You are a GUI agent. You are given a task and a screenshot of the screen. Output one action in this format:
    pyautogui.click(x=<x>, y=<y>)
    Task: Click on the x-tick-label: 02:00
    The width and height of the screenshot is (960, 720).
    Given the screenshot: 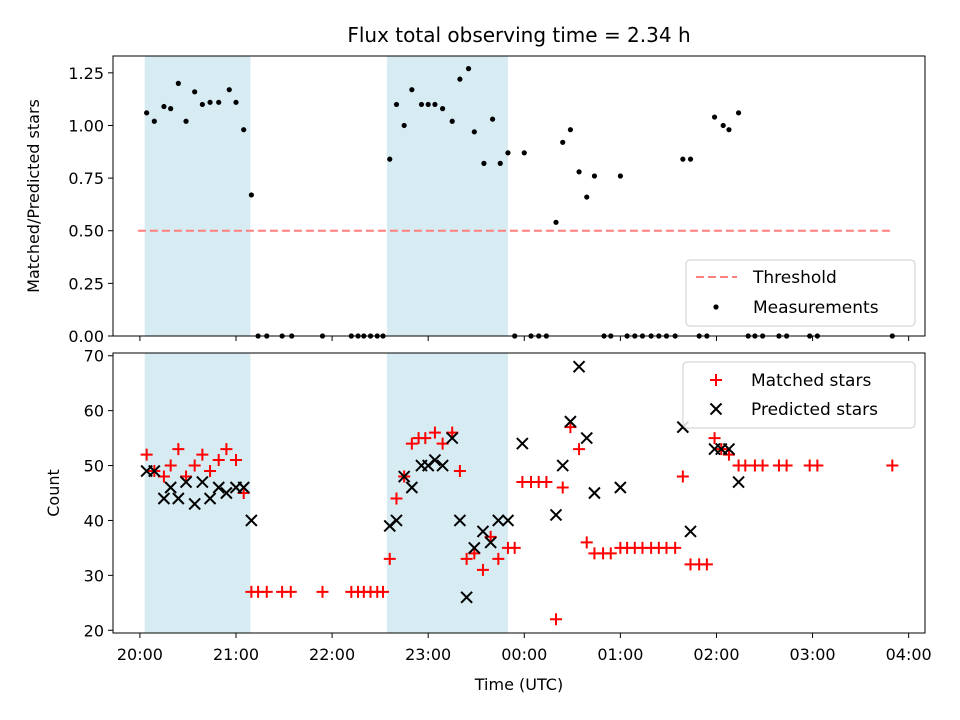 What is the action you would take?
    pyautogui.click(x=716, y=654)
    